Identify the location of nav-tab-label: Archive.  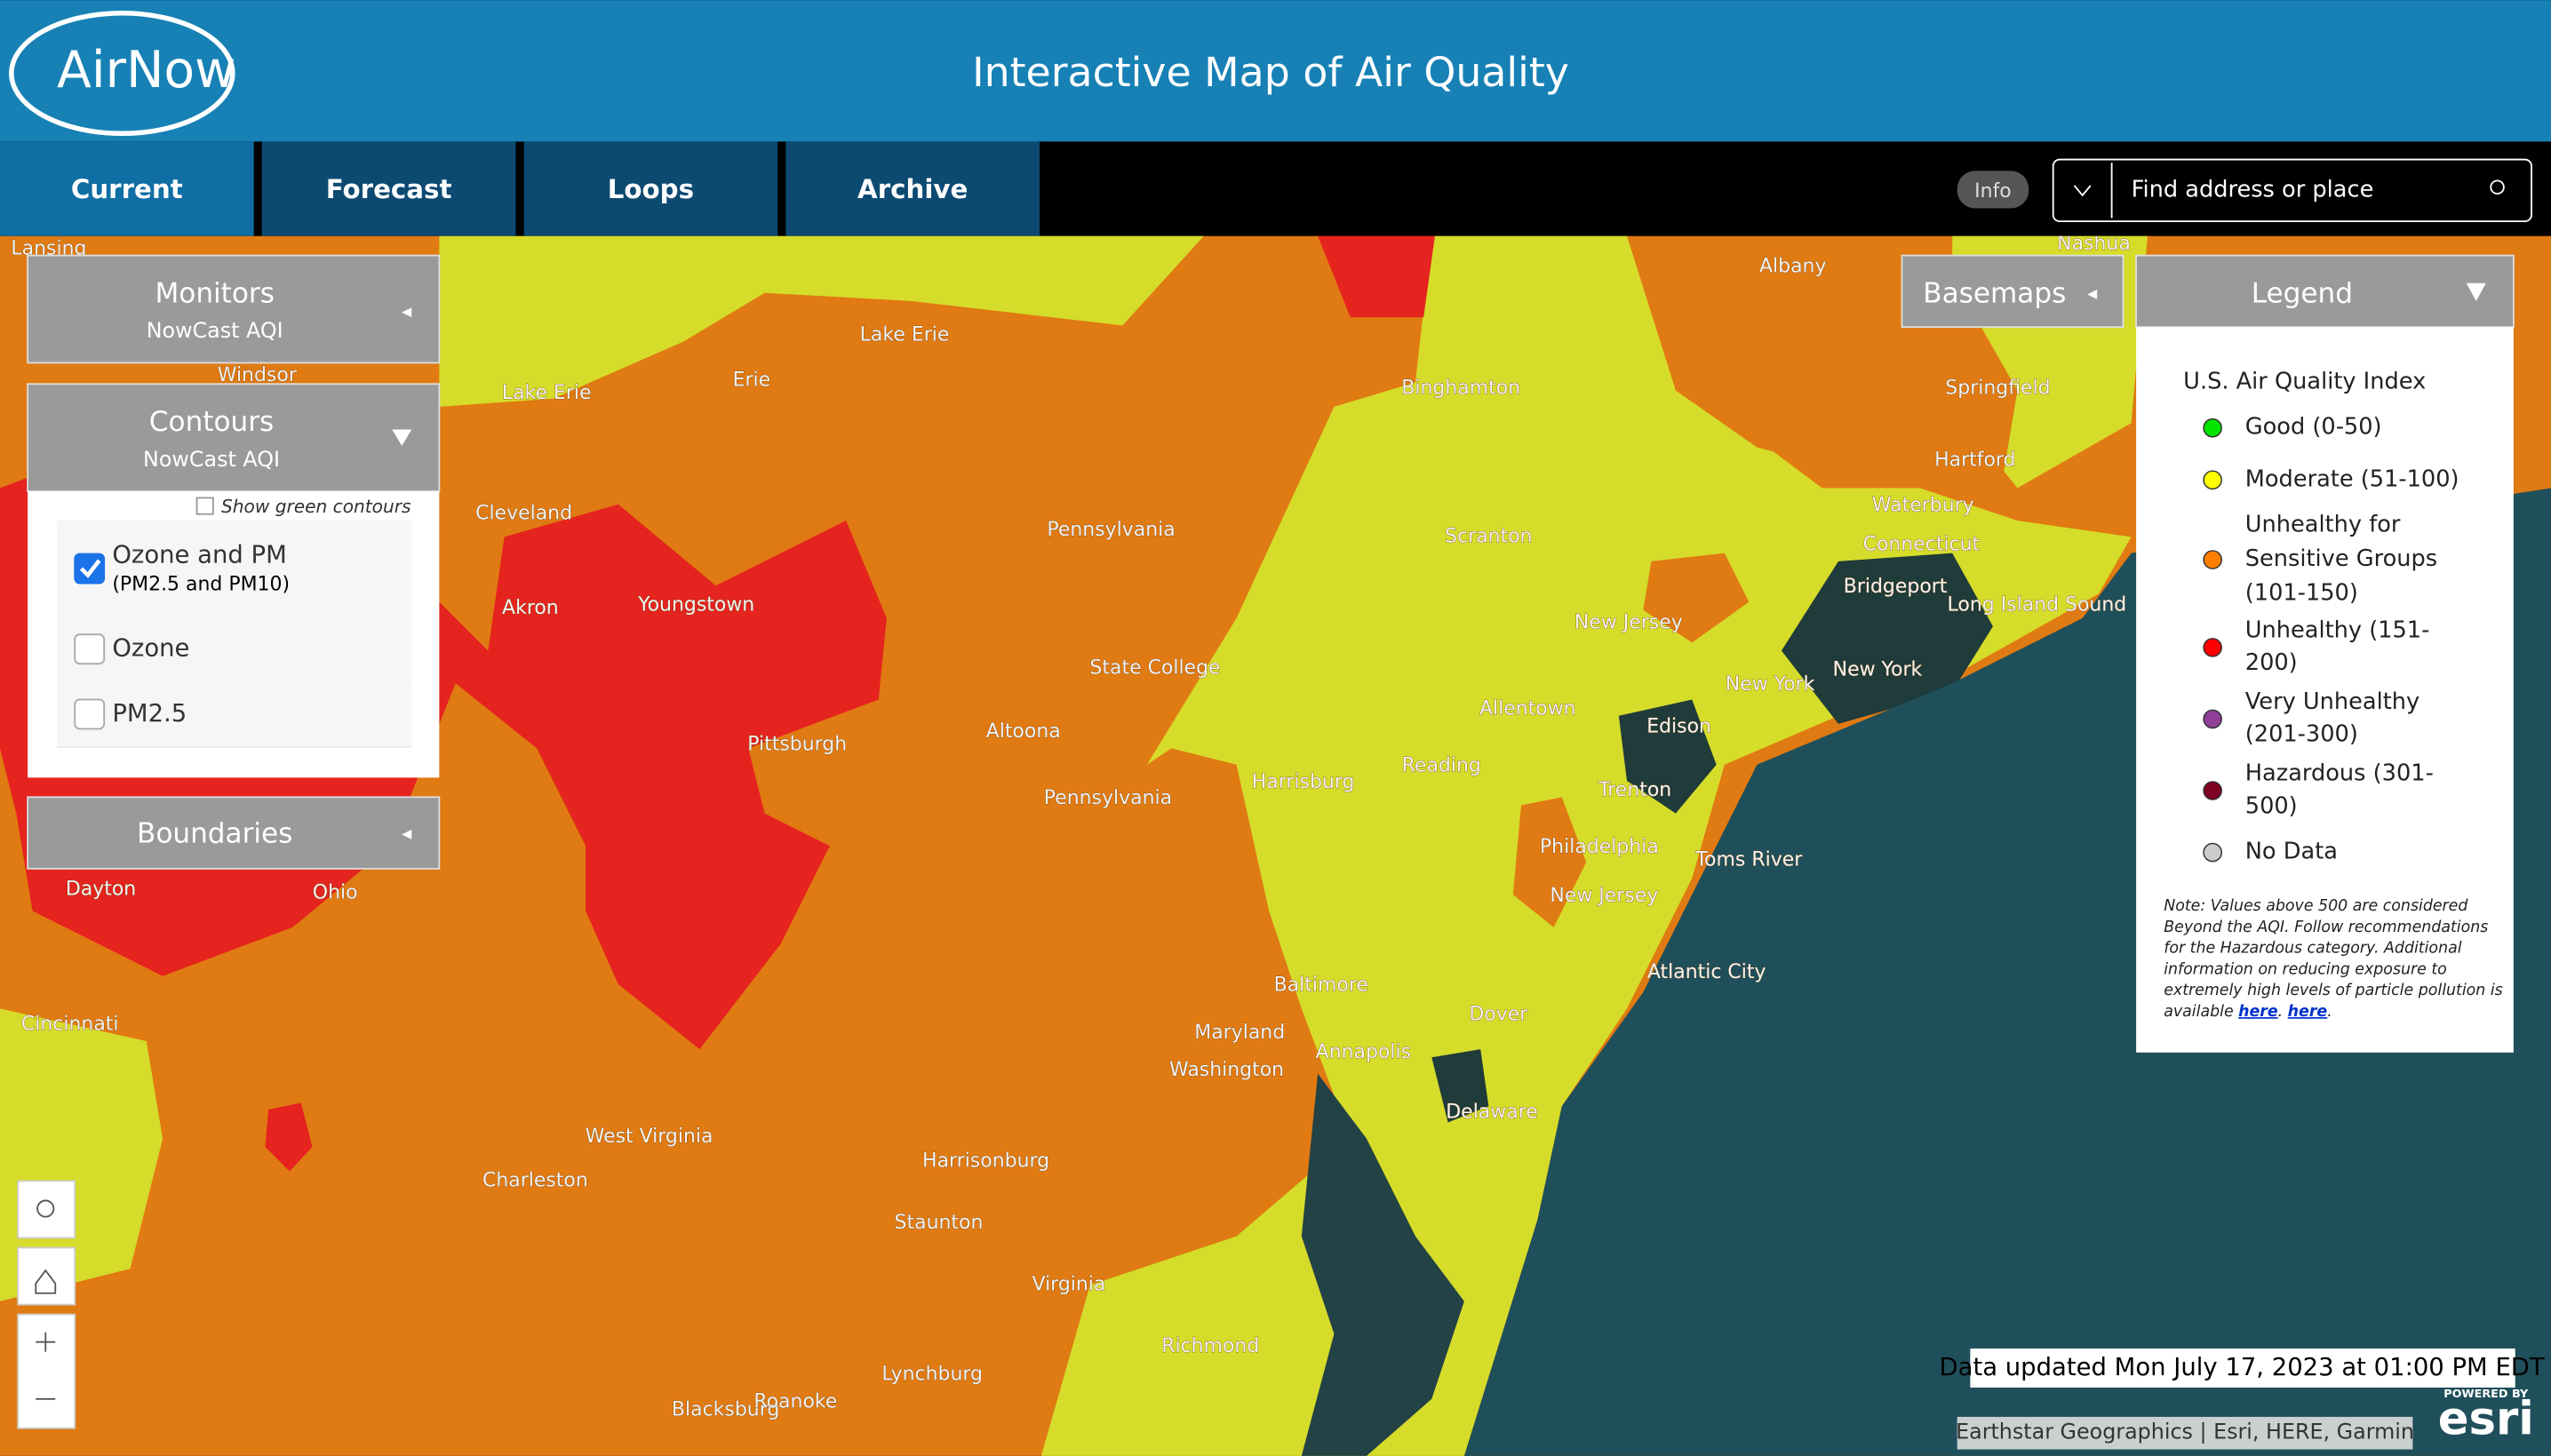
(912, 189).